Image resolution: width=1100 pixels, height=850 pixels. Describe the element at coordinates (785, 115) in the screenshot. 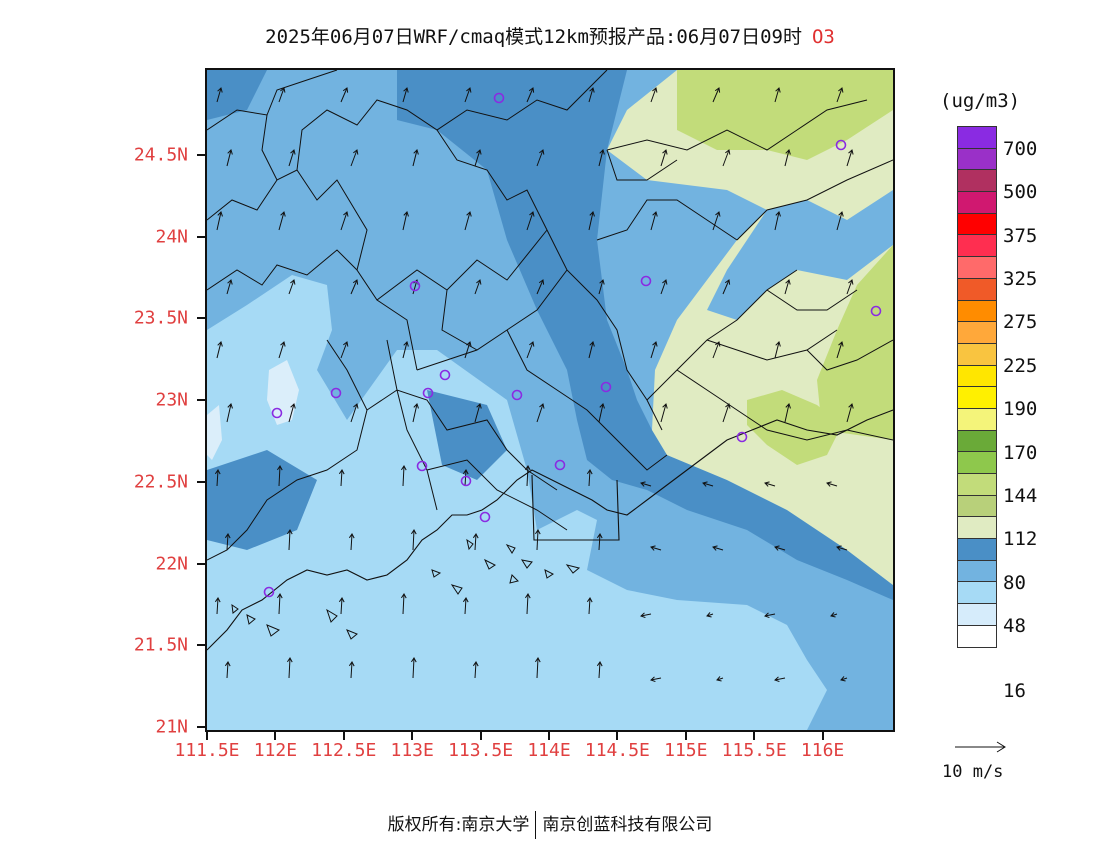

I see `field-green-region` at that location.